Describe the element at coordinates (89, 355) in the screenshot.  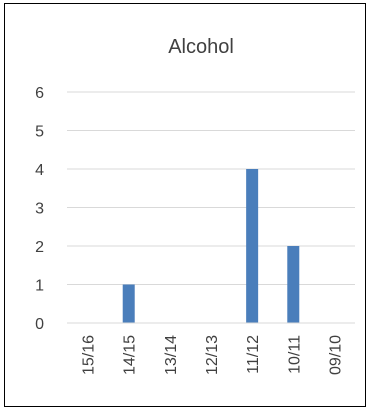
I see `x-tick-label: 15/16` at that location.